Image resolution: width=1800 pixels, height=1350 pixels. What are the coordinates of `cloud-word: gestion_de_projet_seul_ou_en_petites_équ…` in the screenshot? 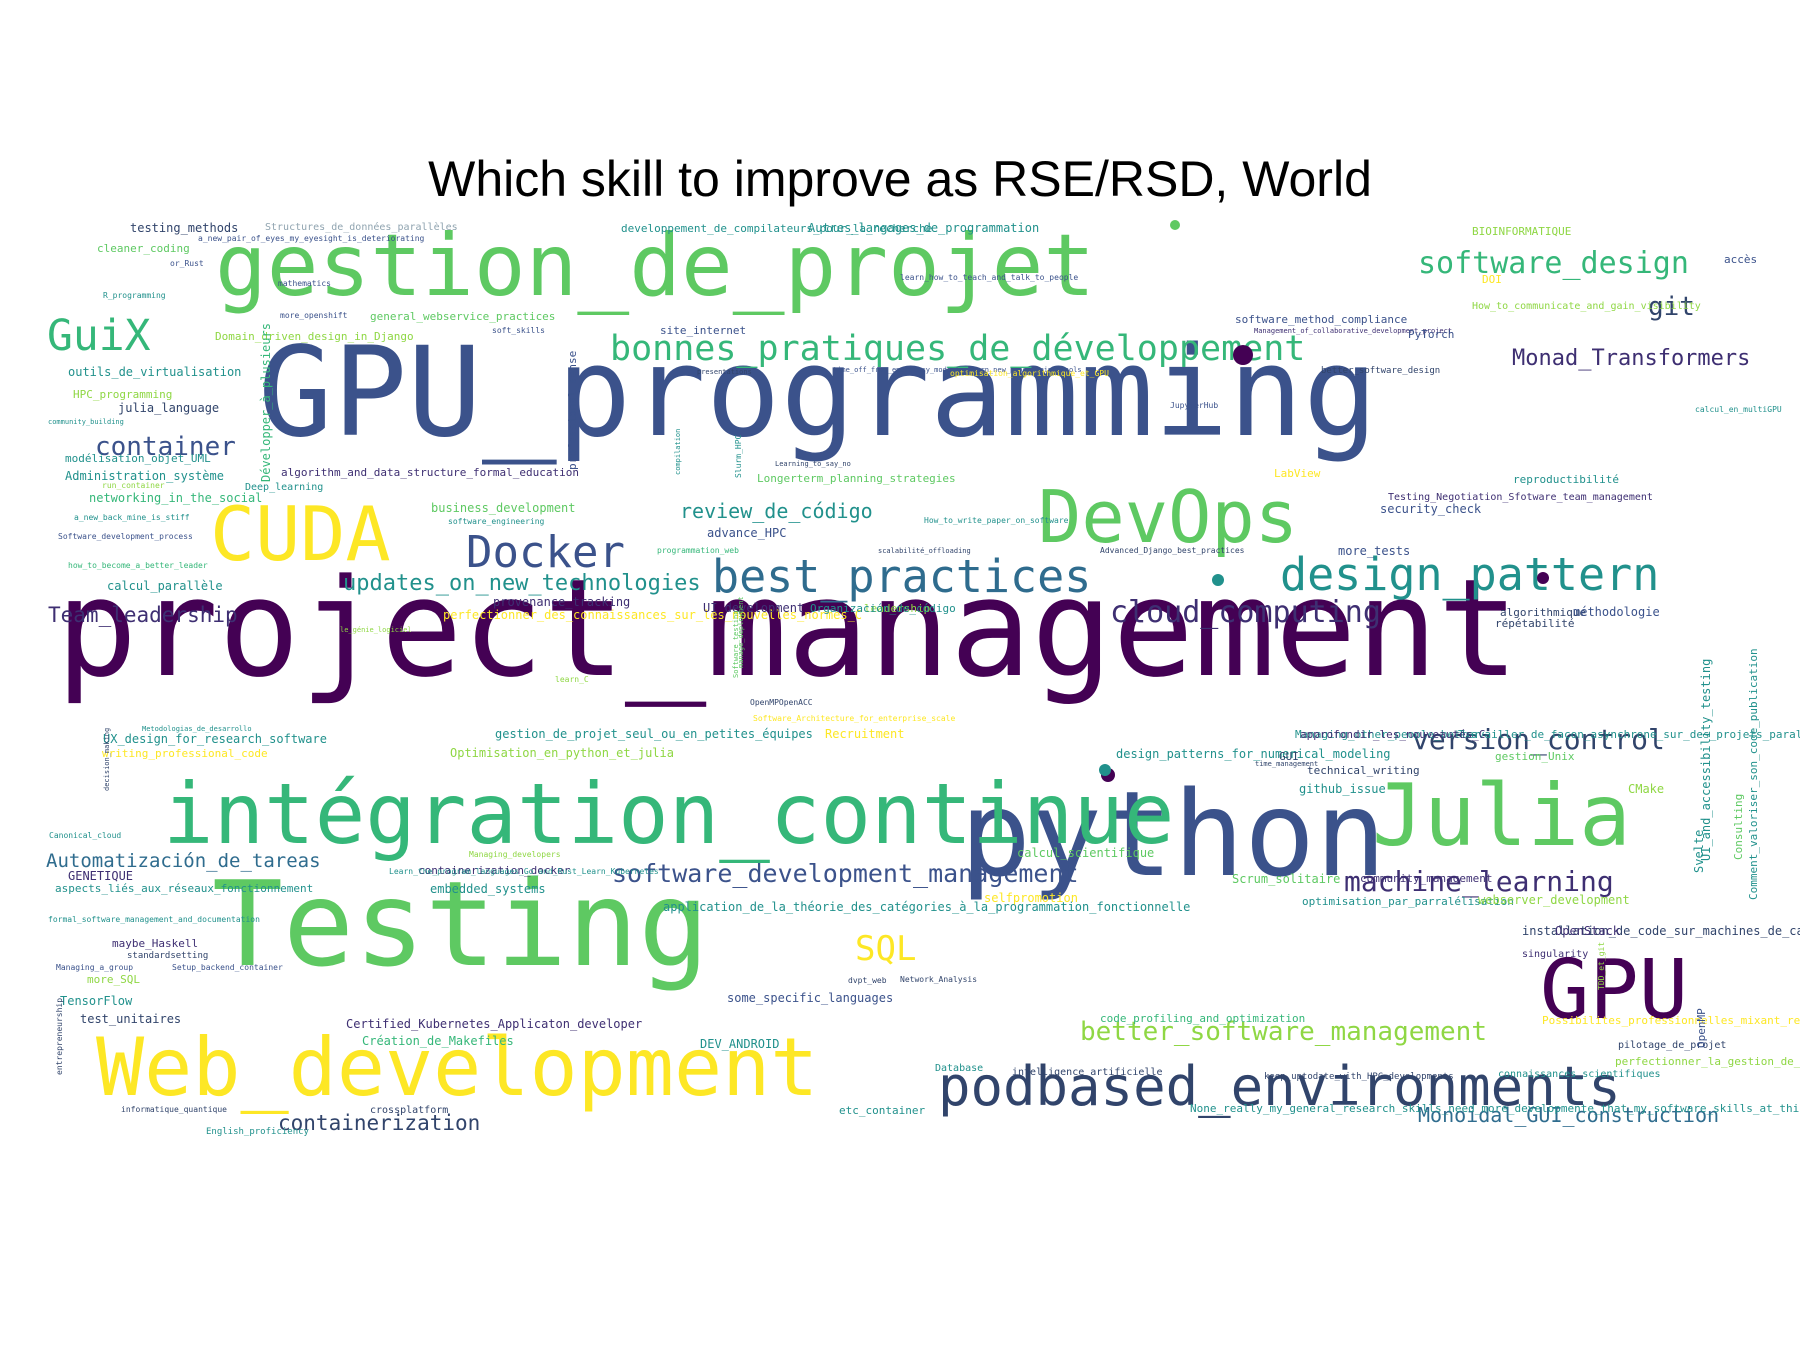 It's located at (654, 734).